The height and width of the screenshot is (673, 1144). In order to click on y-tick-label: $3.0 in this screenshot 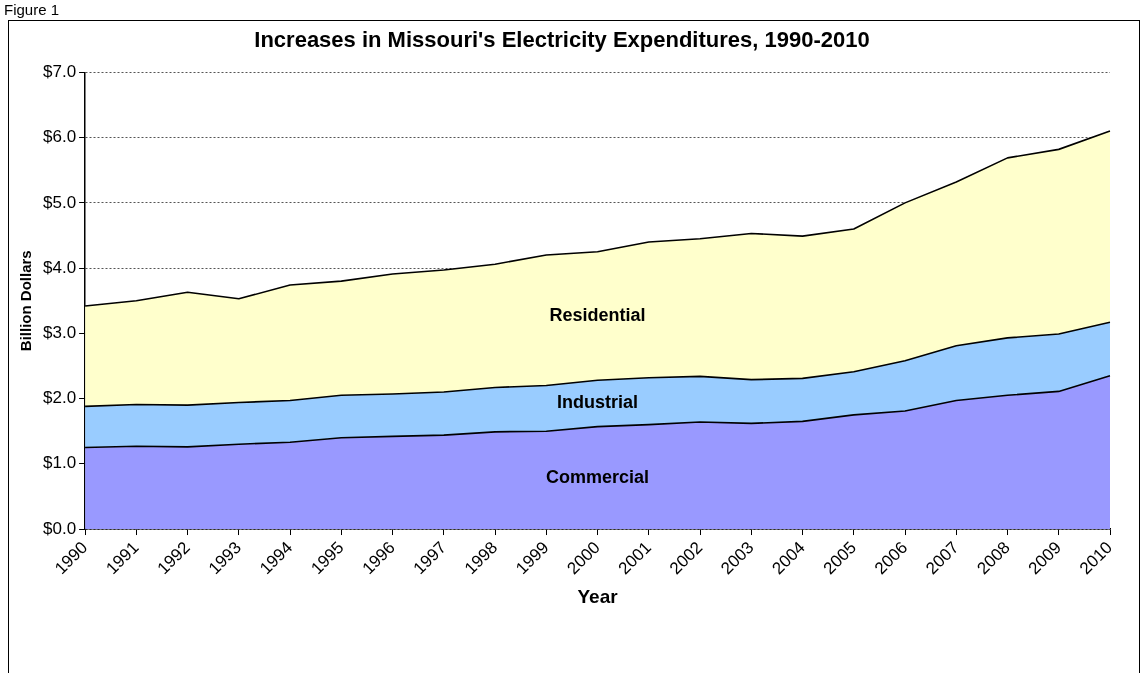, I will do `click(59, 333)`.